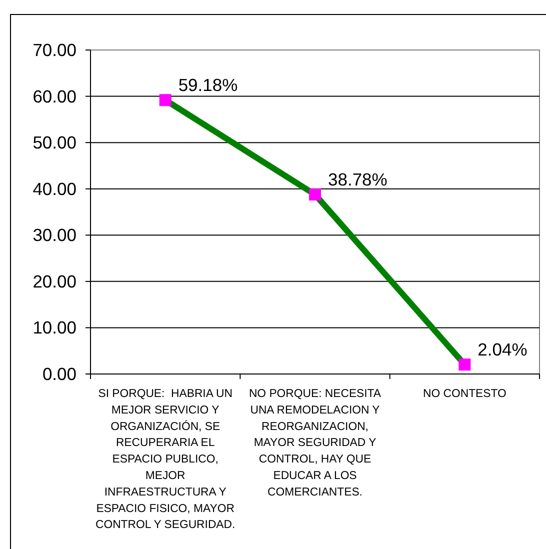  What do you see at coordinates (54, 96) in the screenshot?
I see `y-tick-label: 60.00` at bounding box center [54, 96].